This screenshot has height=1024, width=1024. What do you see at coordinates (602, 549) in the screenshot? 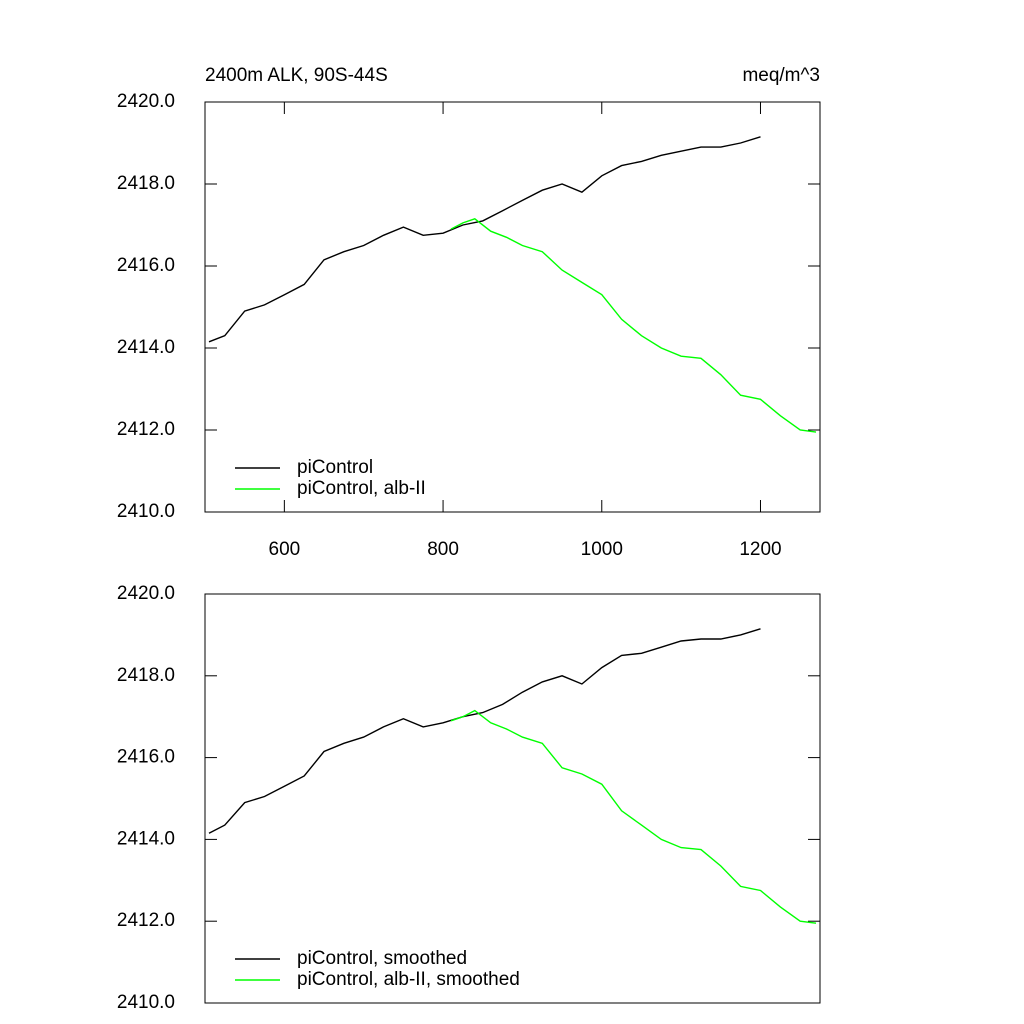
I see `x-tick-label: 1000` at bounding box center [602, 549].